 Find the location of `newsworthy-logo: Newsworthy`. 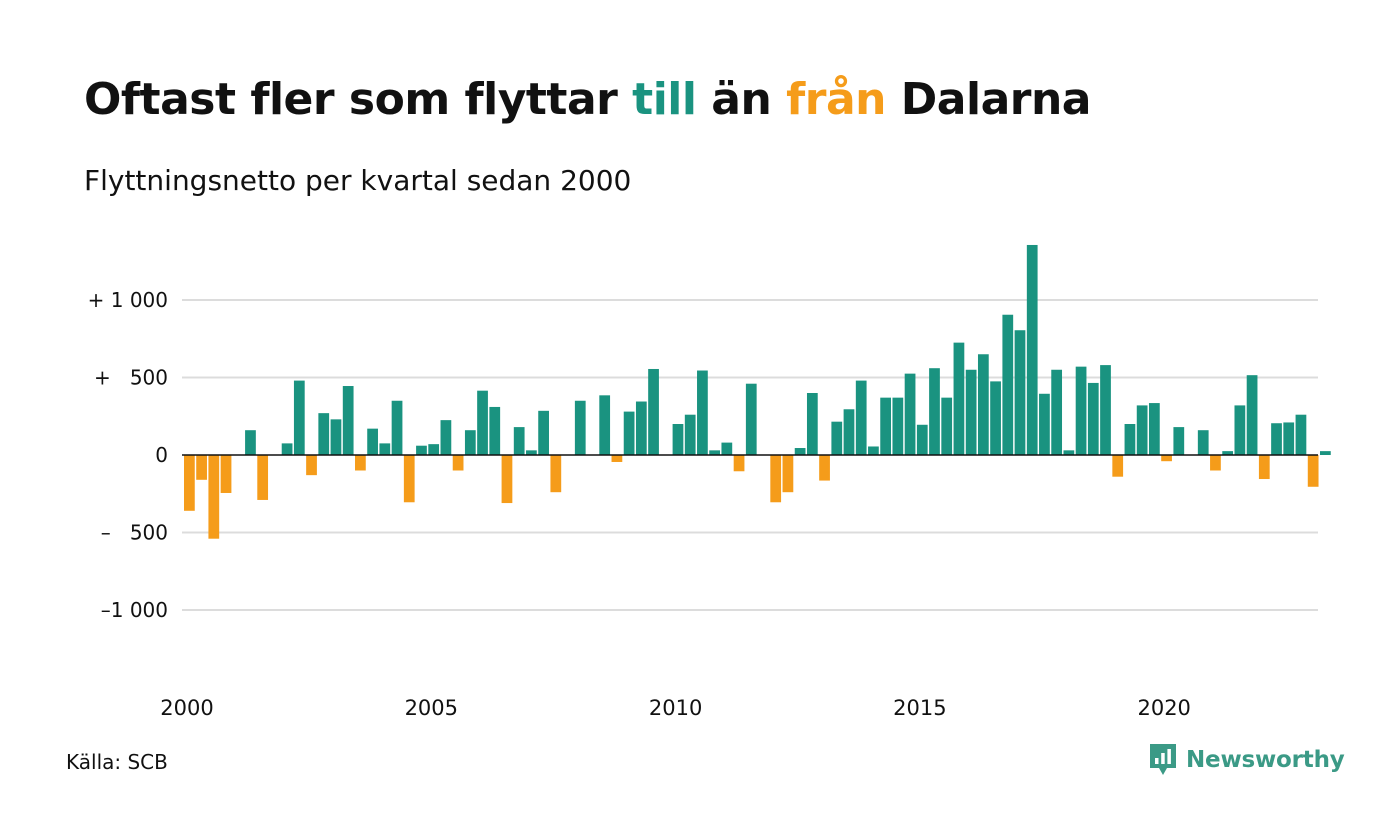

newsworthy-logo: Newsworthy is located at coordinates (1246, 760).